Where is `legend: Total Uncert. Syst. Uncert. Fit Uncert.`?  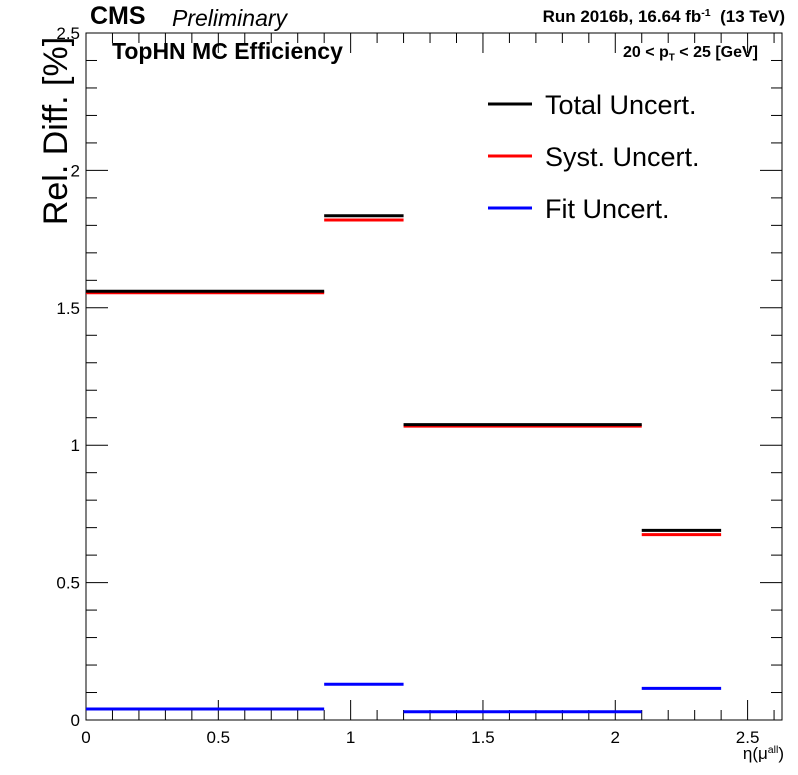
legend: Total Uncert. Syst. Uncert. Fit Uncert. is located at coordinates (594, 157).